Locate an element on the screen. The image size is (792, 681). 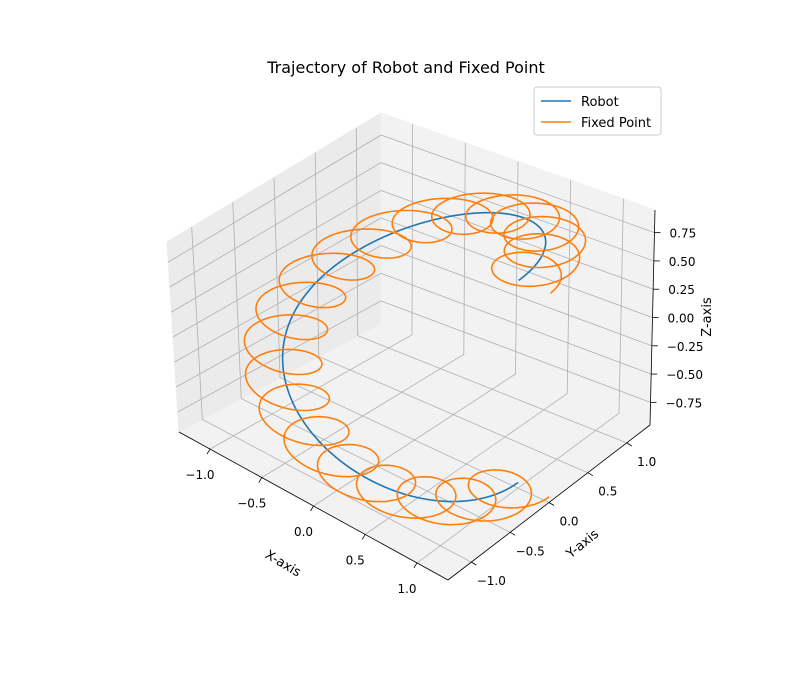
z-tick-label-3: 0.00 is located at coordinates (681, 319).